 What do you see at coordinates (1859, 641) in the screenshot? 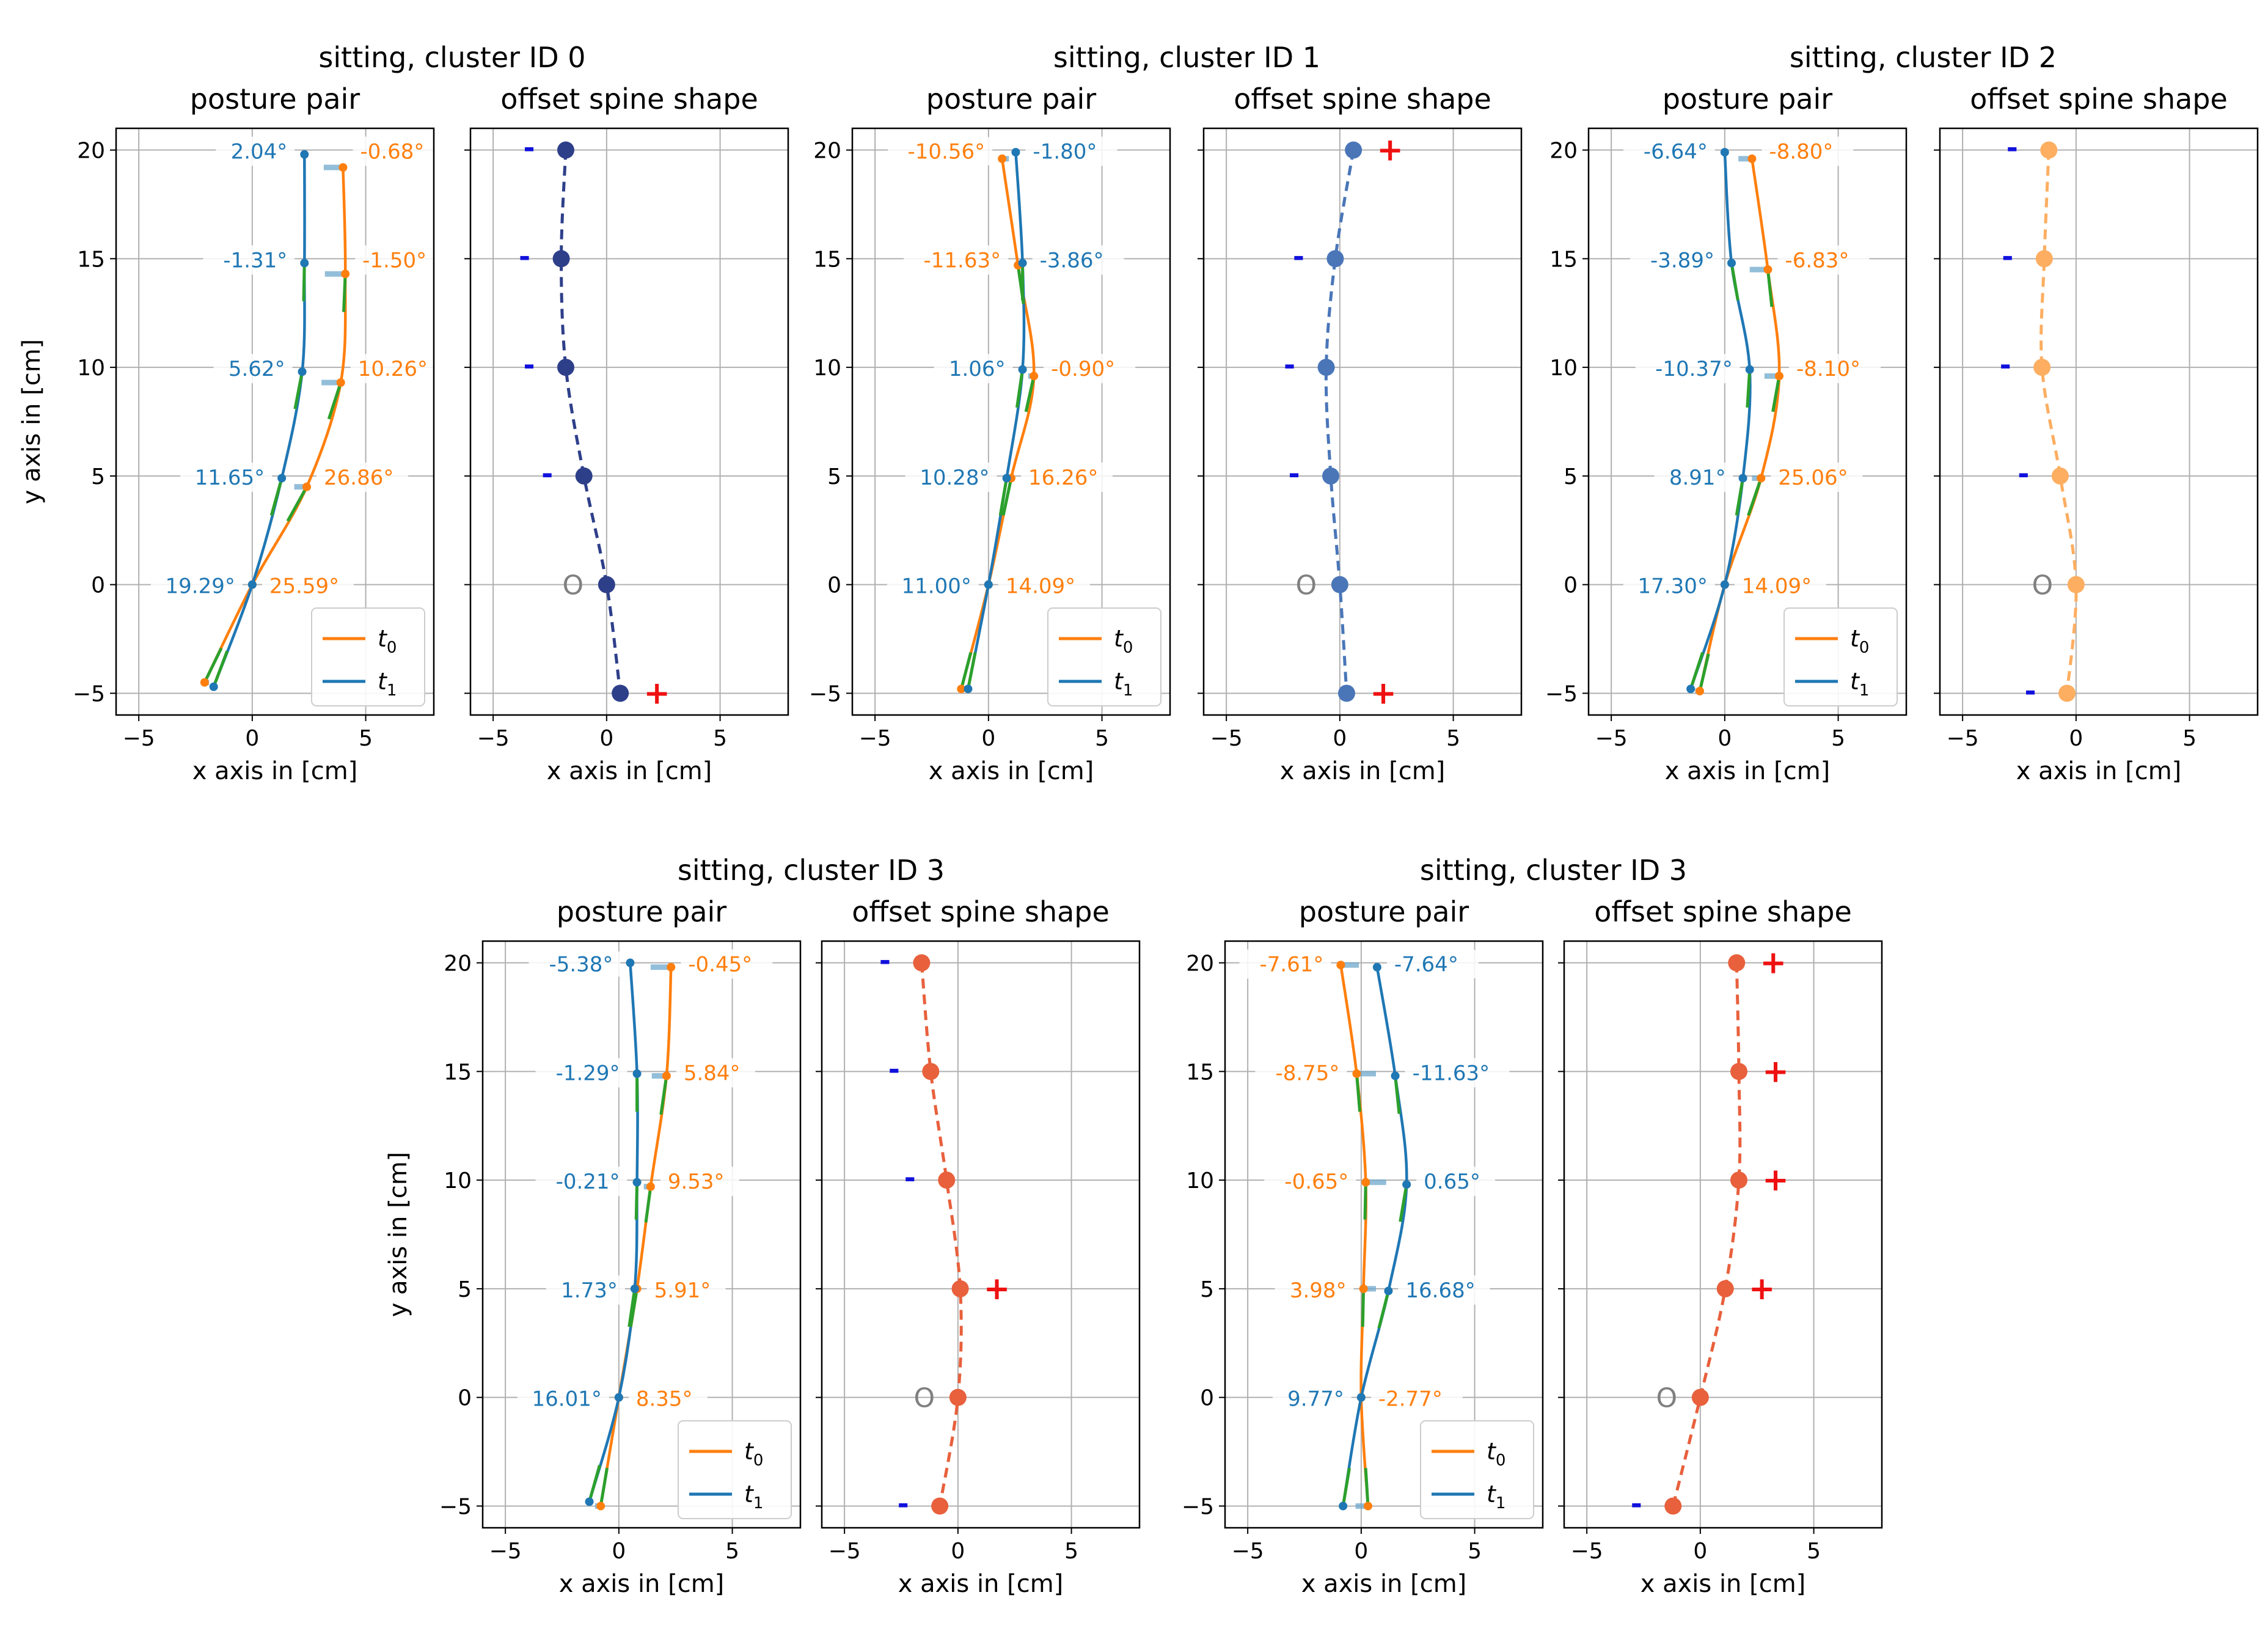
I see `legend-label-t0: t0` at bounding box center [1859, 641].